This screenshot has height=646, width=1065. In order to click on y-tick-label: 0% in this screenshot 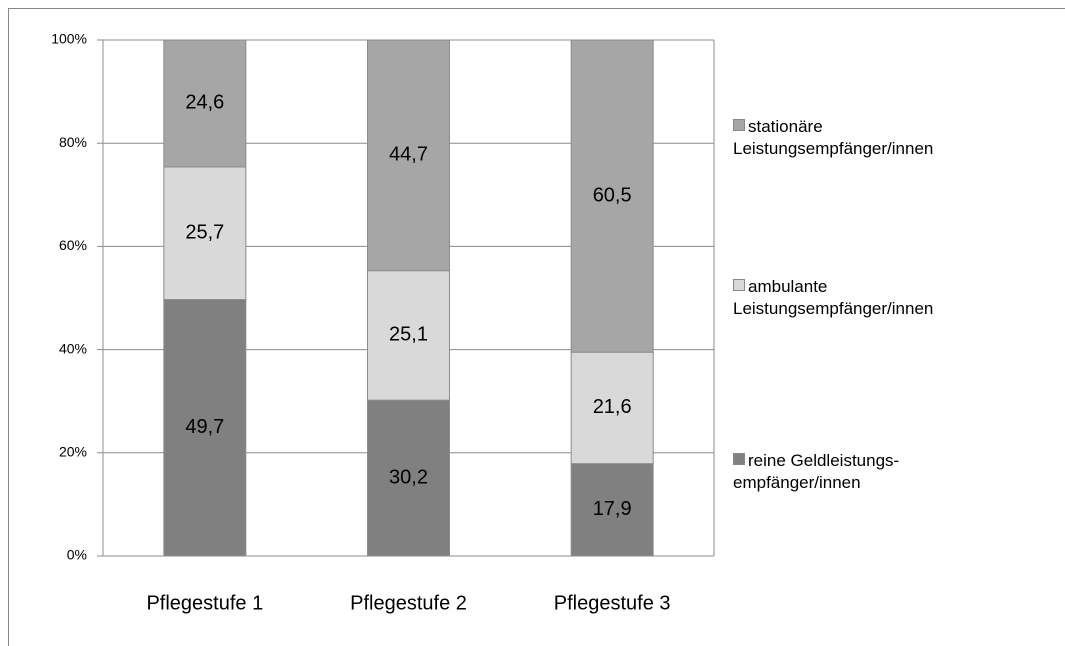, I will do `click(77, 555)`.